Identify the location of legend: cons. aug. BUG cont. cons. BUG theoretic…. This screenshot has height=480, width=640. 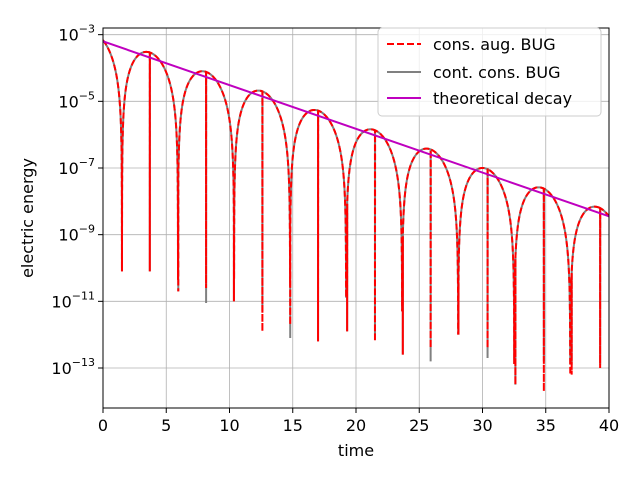
(489, 72).